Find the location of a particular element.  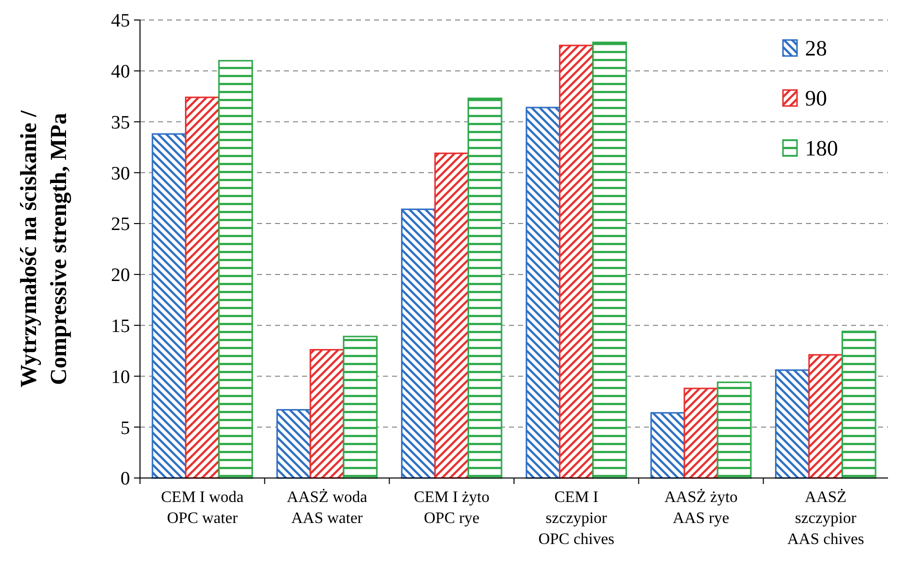

y-tick-label: 10 is located at coordinates (120, 377).